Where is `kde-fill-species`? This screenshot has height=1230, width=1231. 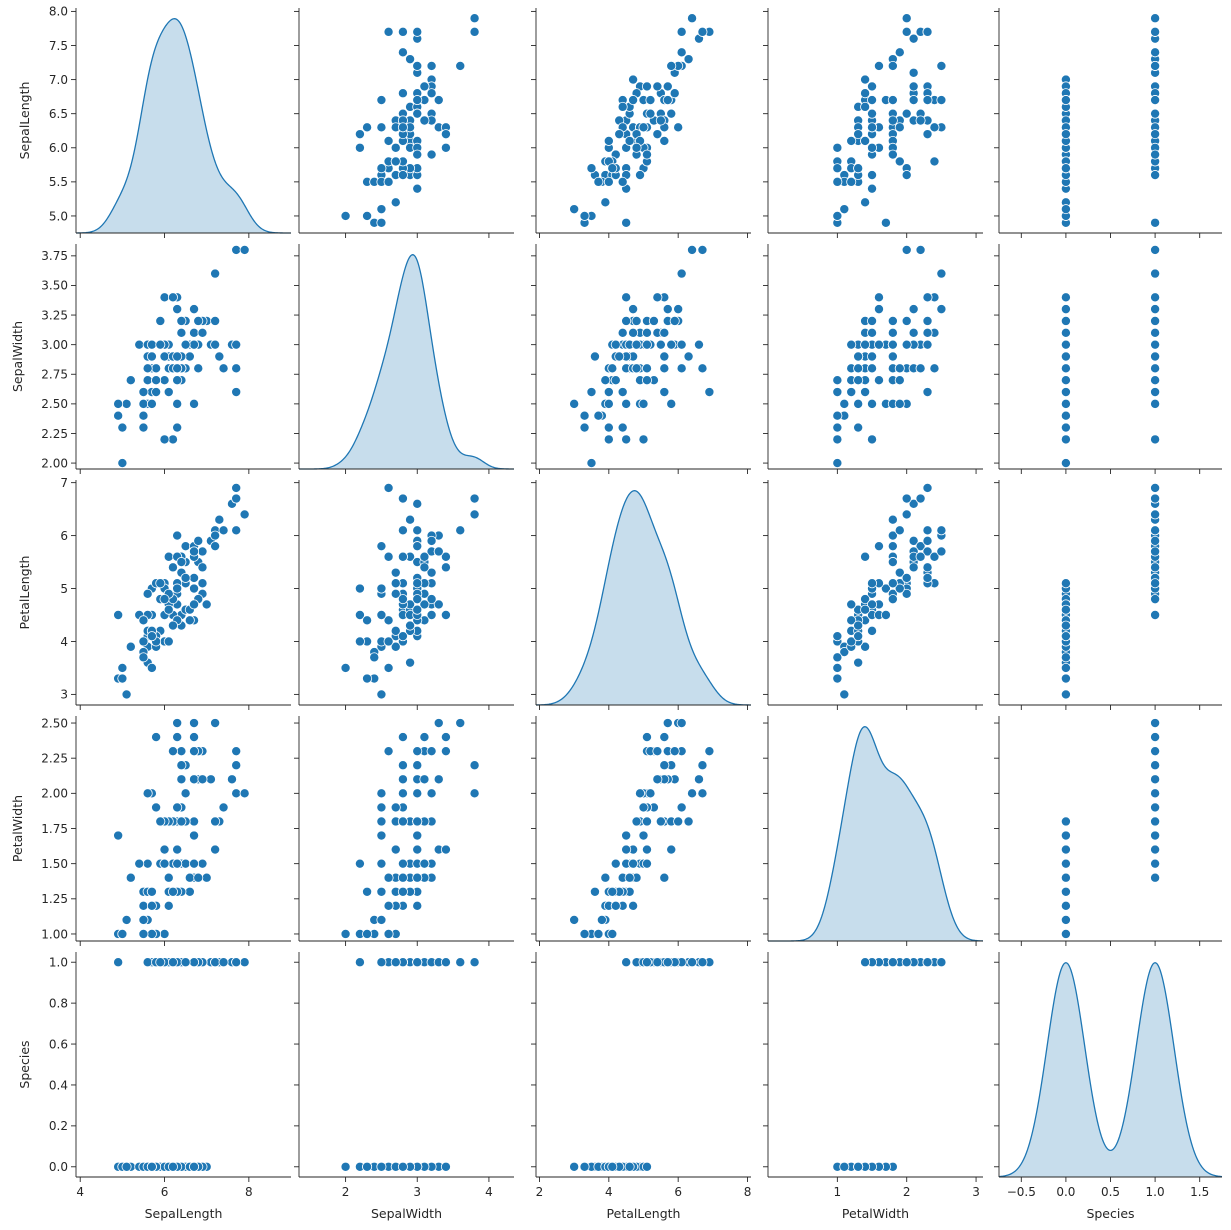 kde-fill-species is located at coordinates (1110, 1069).